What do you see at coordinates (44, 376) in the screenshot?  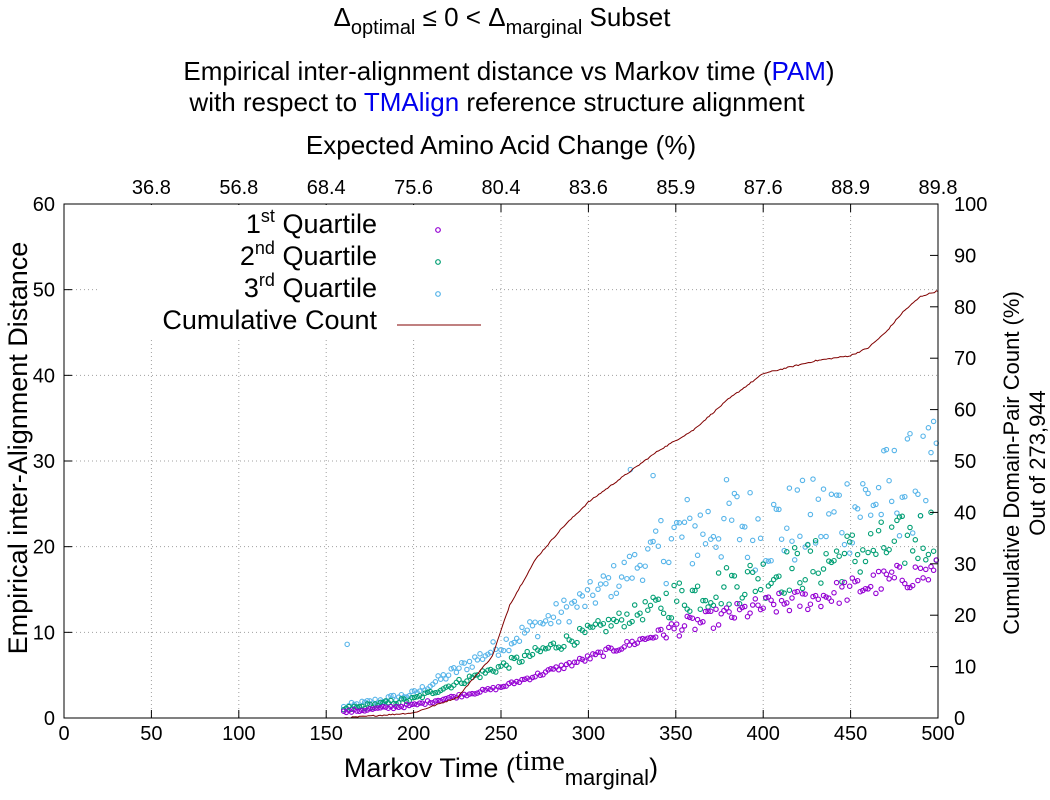 I see `y-tick-label: 40` at bounding box center [44, 376].